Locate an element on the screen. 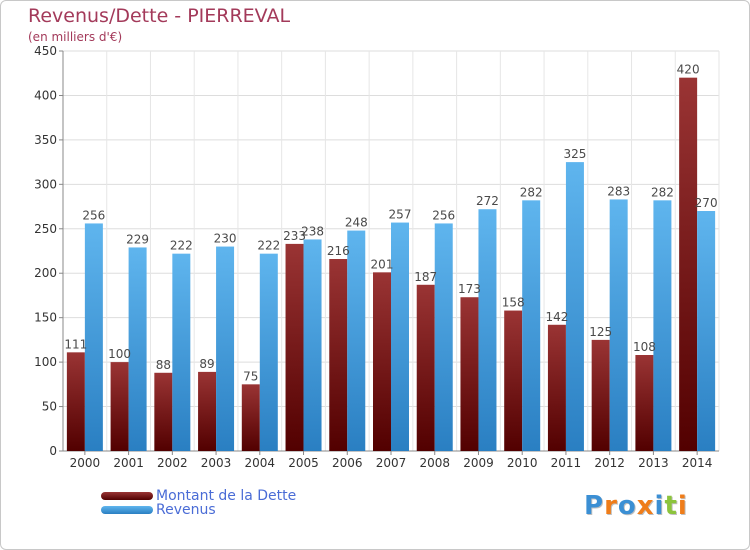  x-tick-label: 2007 is located at coordinates (391, 463).